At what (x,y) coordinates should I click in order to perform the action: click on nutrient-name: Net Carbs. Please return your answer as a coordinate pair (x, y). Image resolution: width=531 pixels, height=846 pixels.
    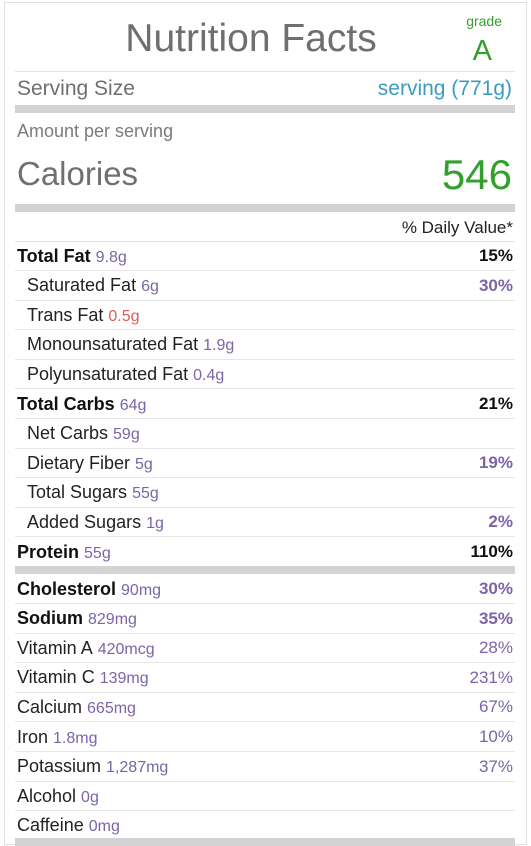
    Looking at the image, I should click on (68, 433).